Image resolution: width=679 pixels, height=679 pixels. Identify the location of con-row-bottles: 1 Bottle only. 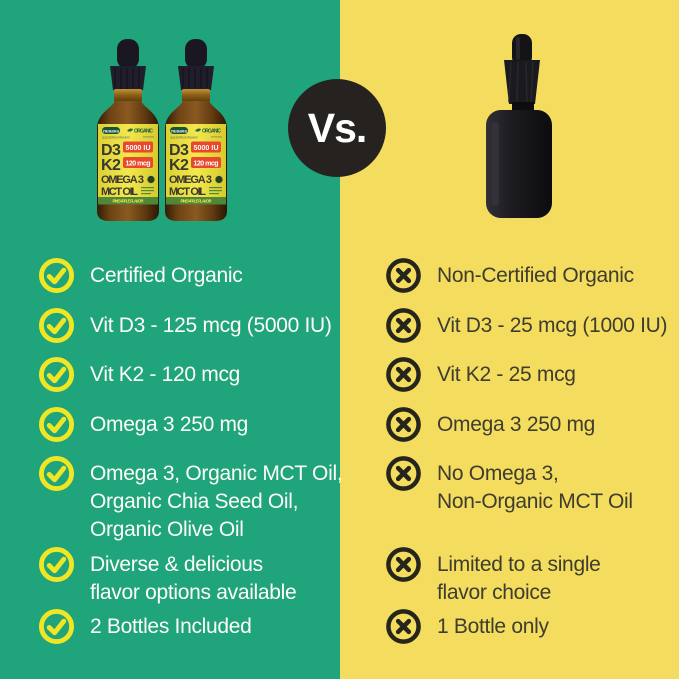
(467, 627).